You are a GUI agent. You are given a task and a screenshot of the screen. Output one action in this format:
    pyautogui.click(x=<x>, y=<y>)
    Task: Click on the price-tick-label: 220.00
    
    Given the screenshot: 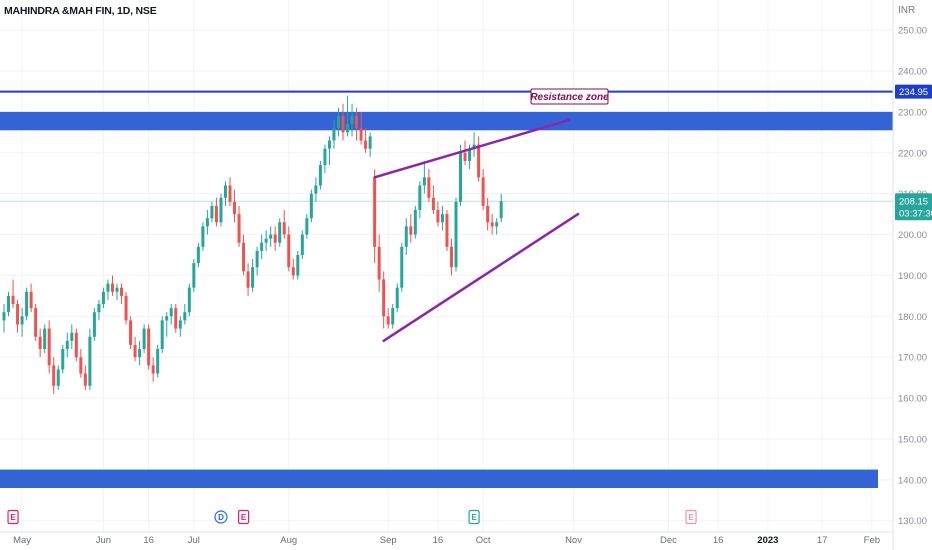 What is the action you would take?
    pyautogui.click(x=912, y=153)
    